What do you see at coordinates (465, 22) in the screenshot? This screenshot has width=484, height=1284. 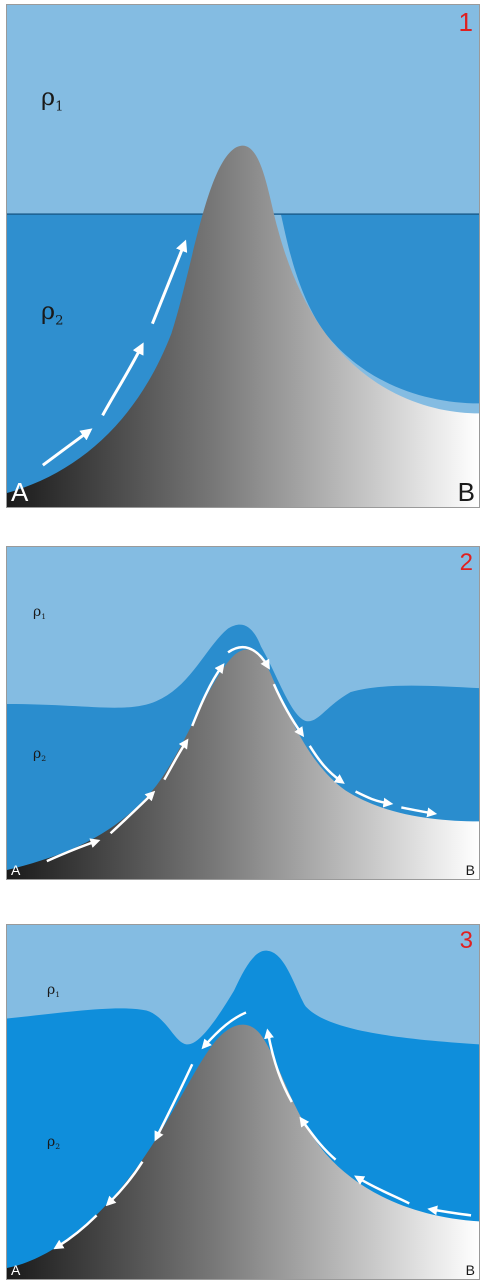 I see `panel-number: 1` at bounding box center [465, 22].